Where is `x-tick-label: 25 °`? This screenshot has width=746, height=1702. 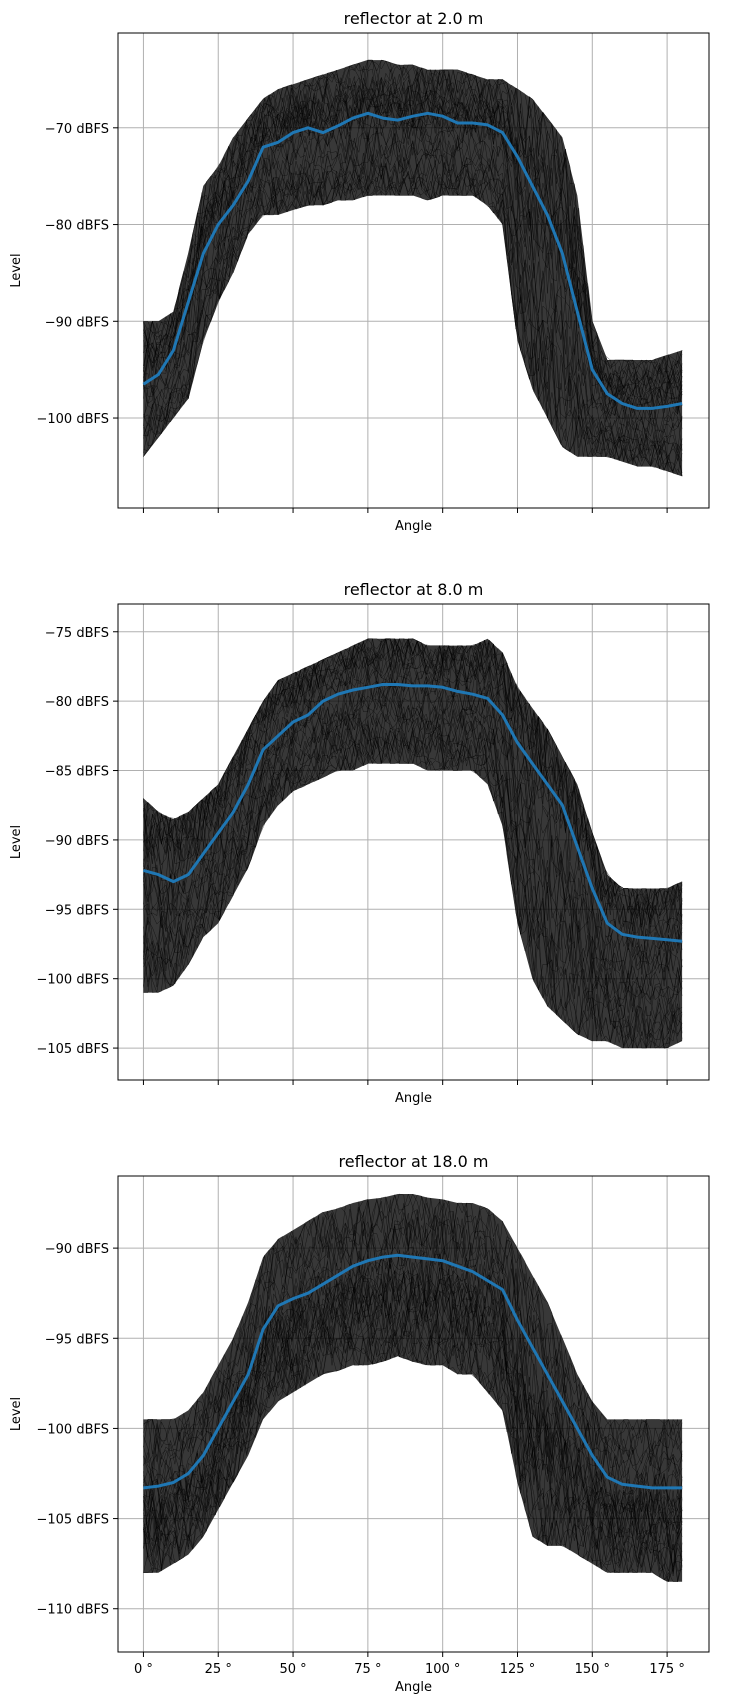
x-tick-label: 25 ° is located at coordinates (218, 1669).